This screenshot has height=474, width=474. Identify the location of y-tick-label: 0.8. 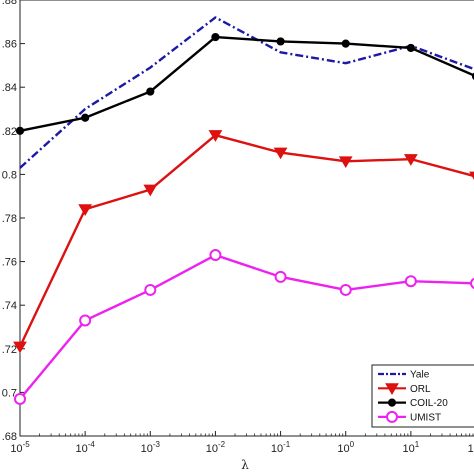
(9, 175).